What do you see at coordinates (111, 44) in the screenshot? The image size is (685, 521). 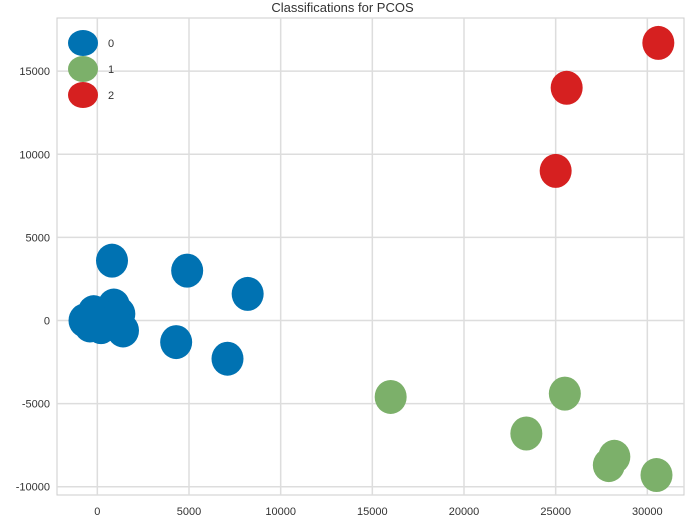 I see `legend-label-0: 0` at bounding box center [111, 44].